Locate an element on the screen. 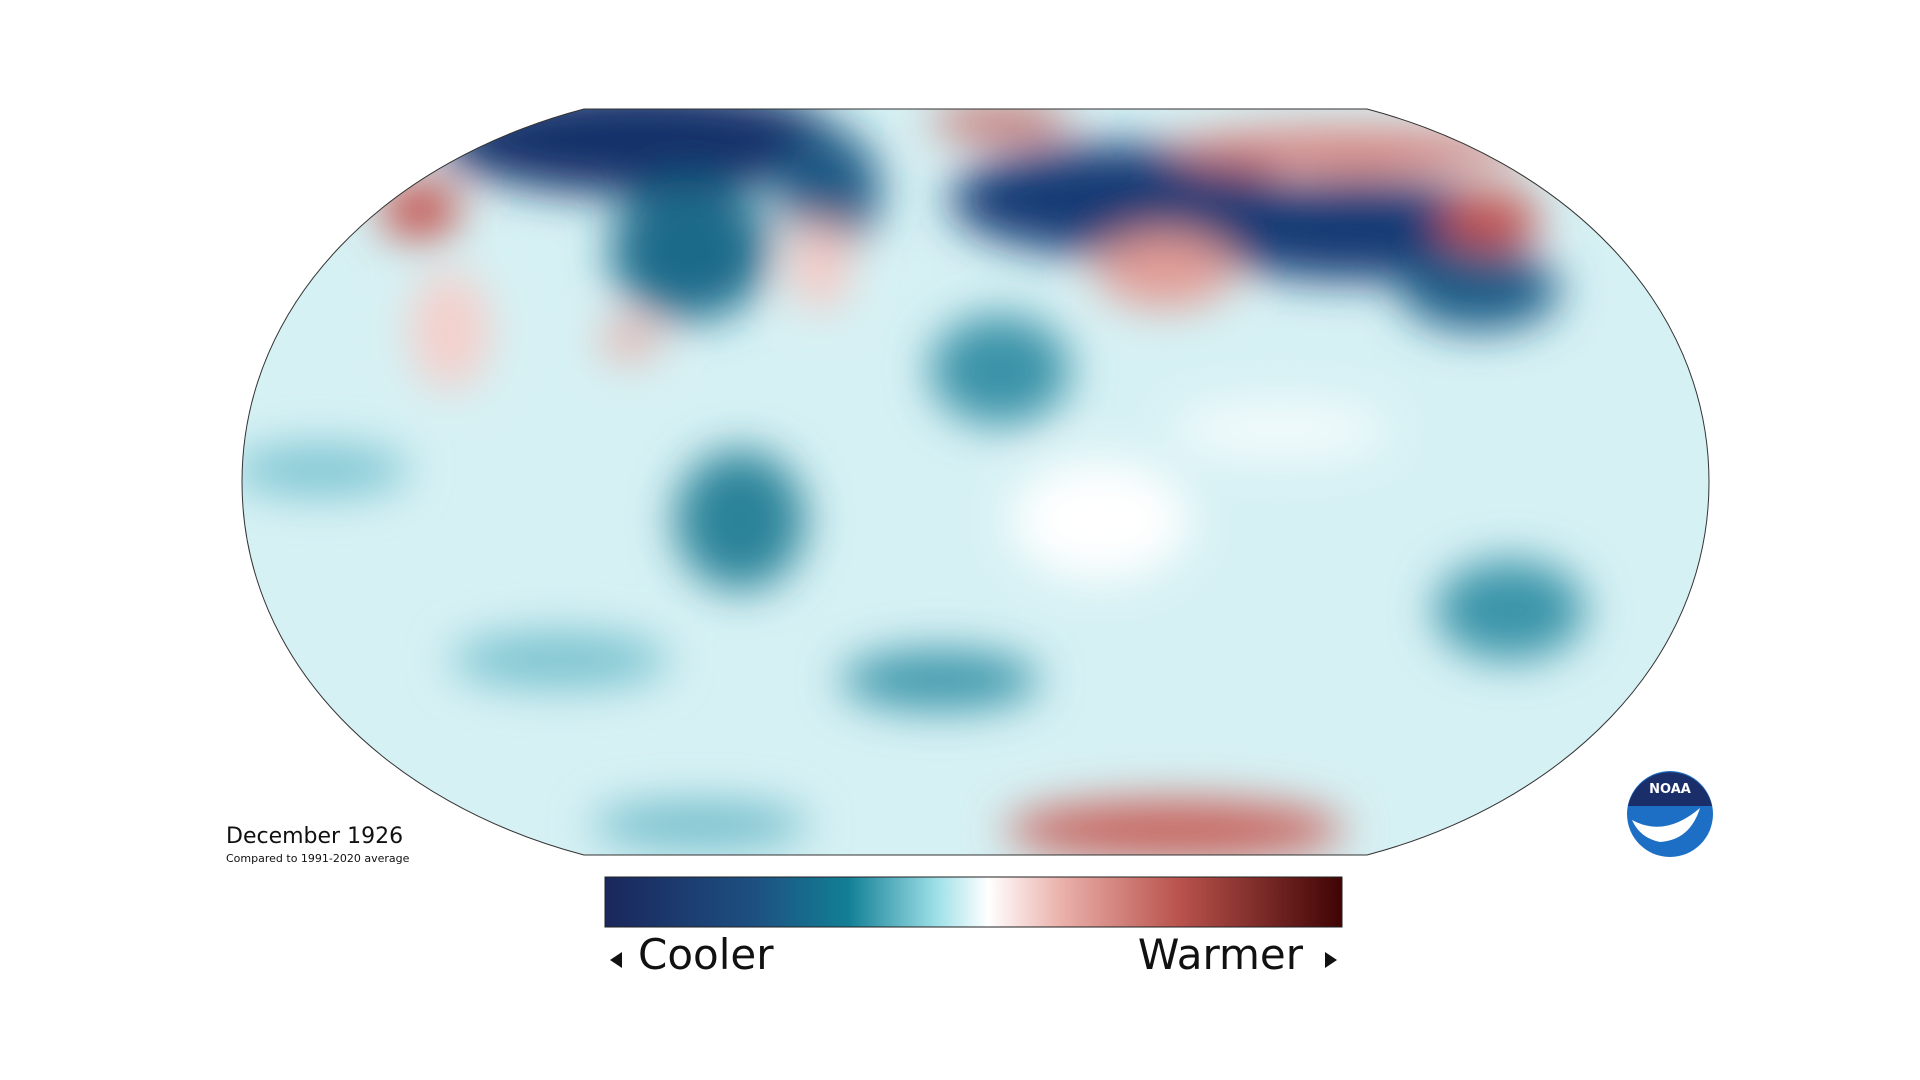 The height and width of the screenshot is (1080, 1920). noaa-logo: NOAA is located at coordinates (1670, 814).